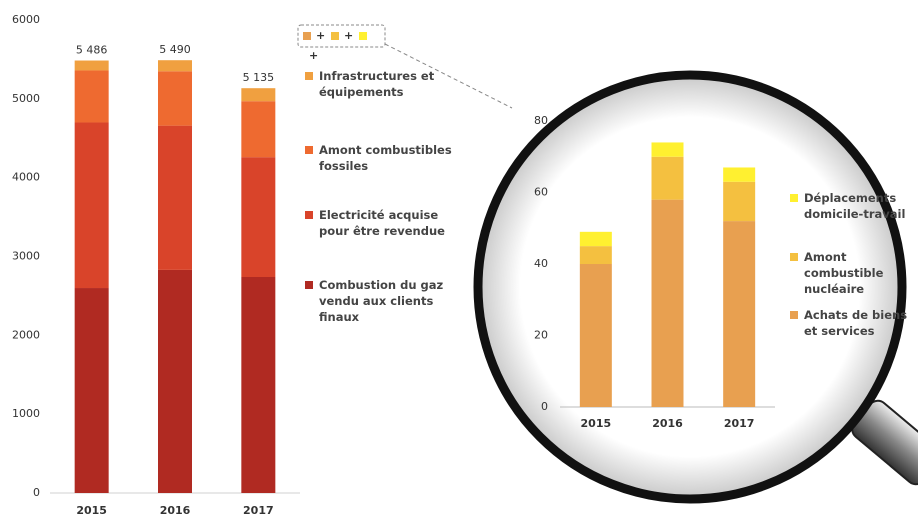  I want to click on y-tick-label: 4000, so click(26, 177).